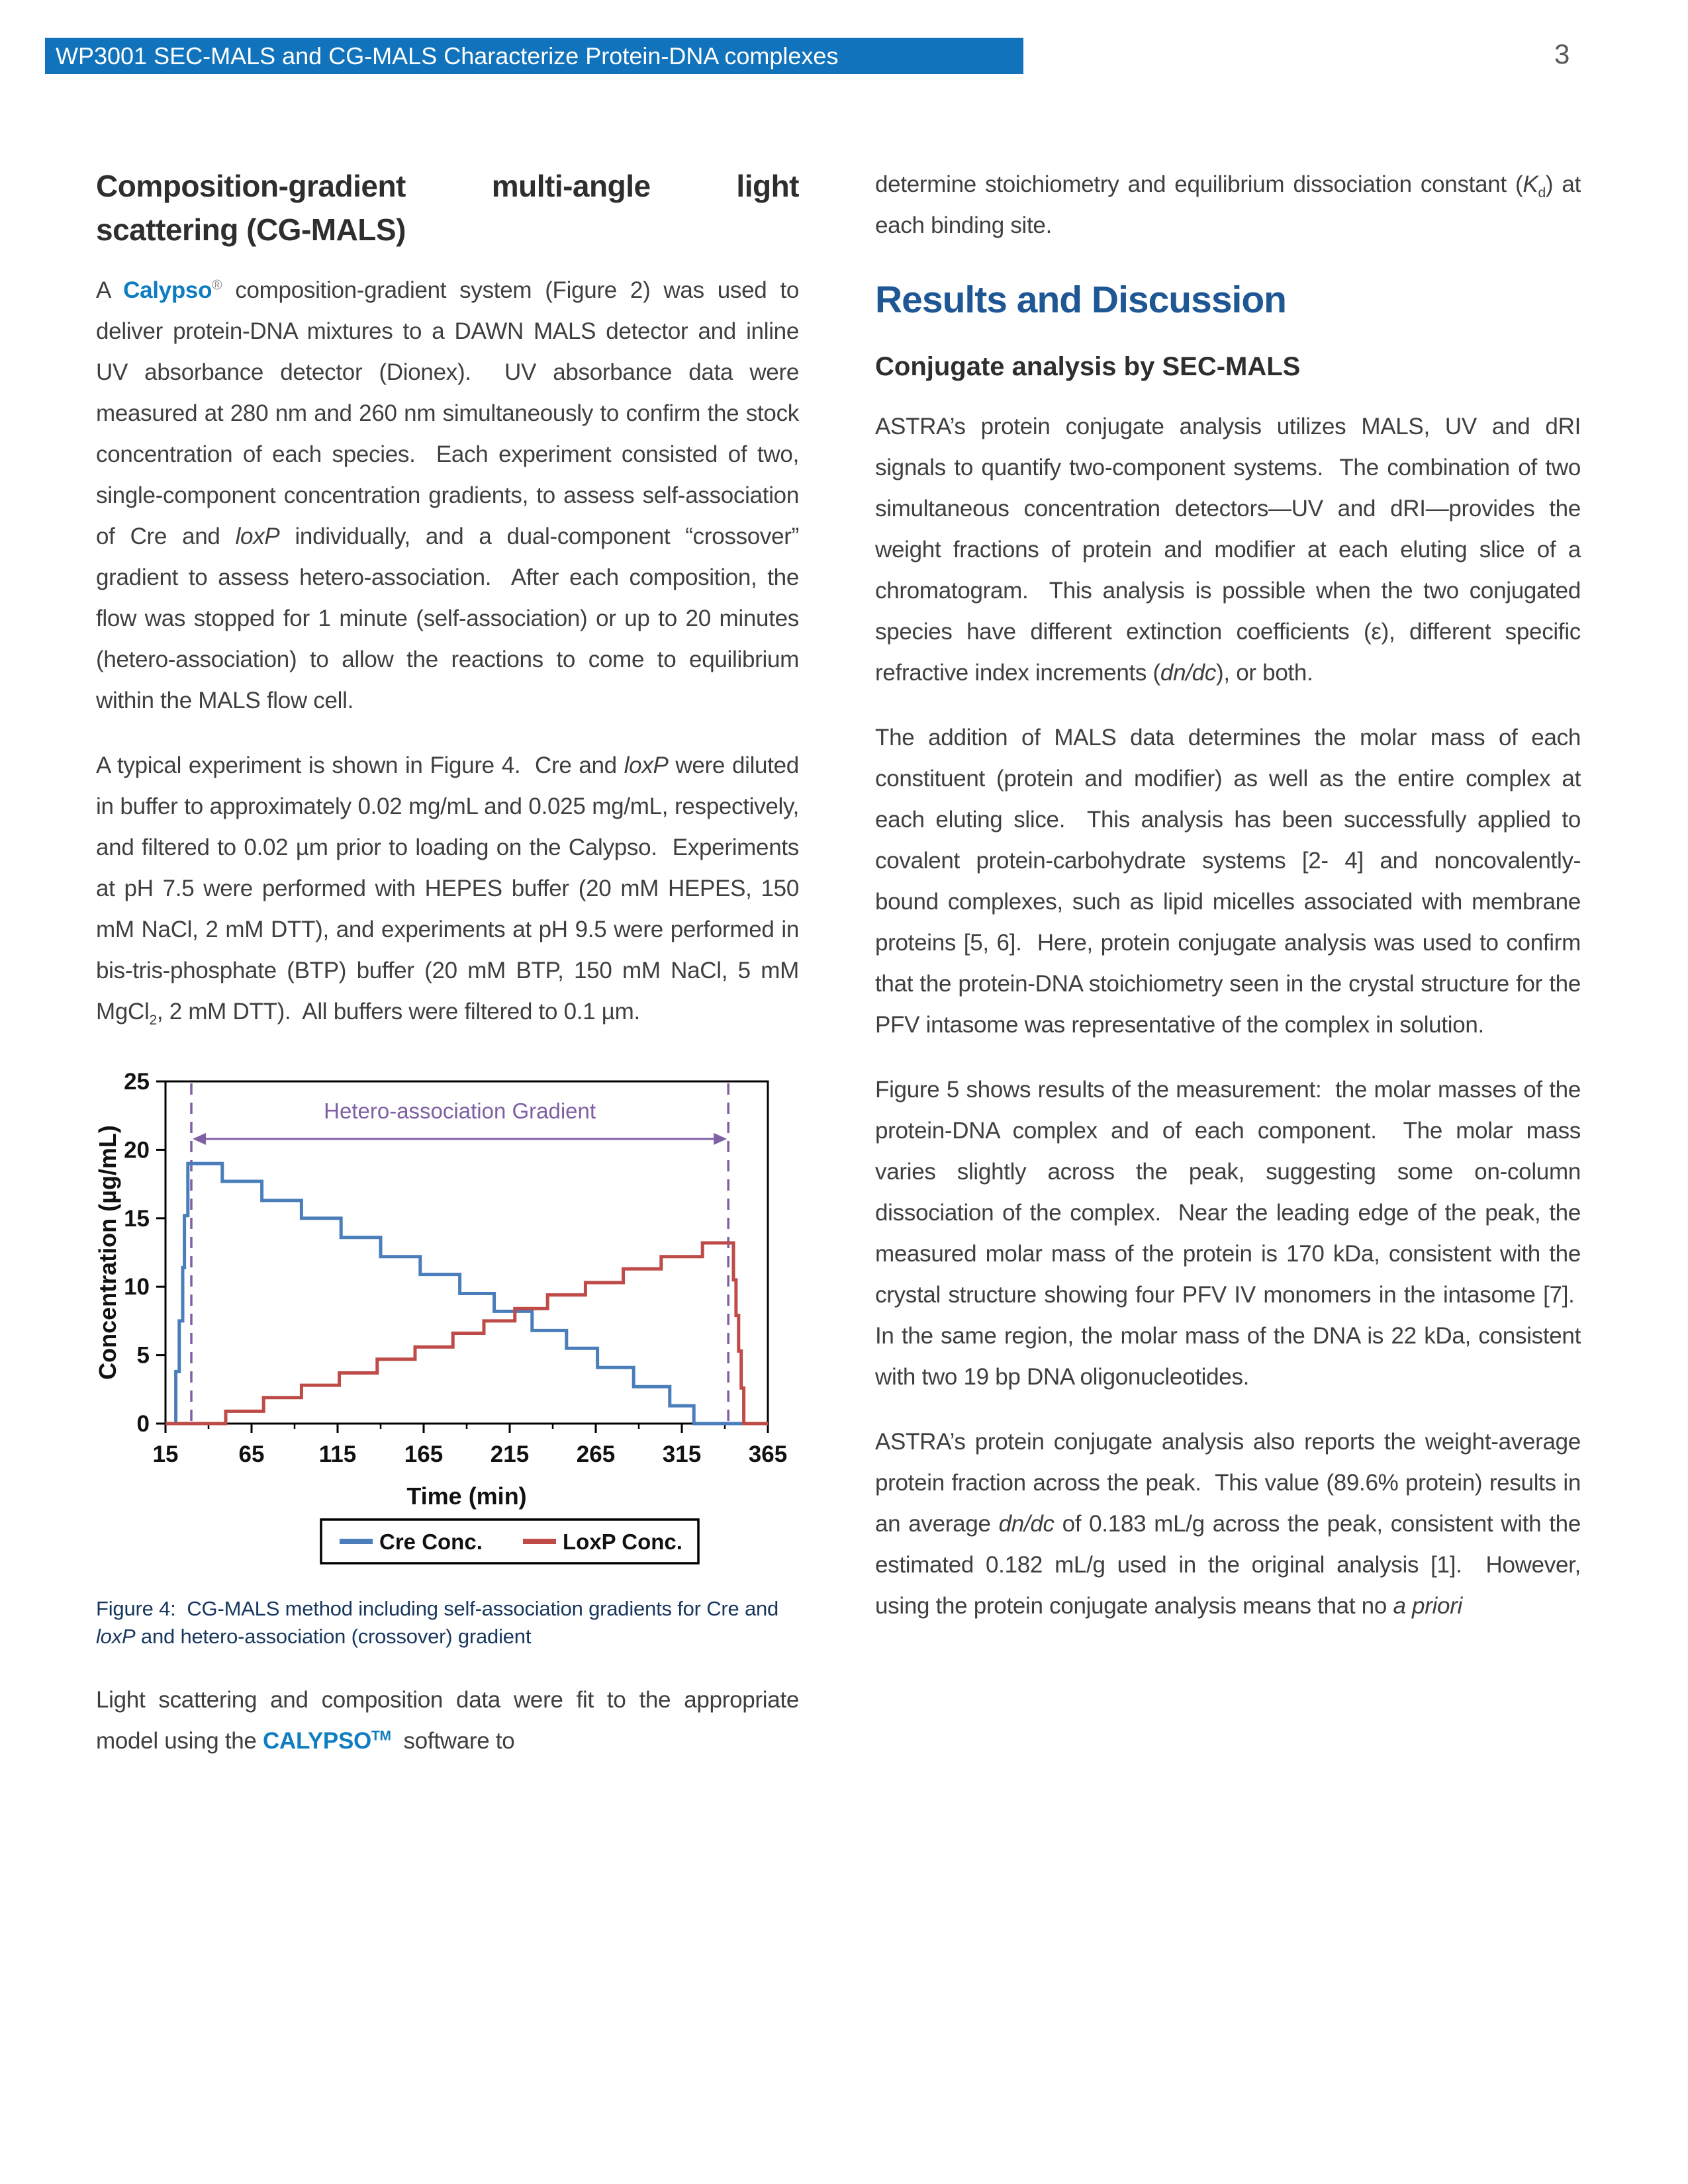 This screenshot has height=2184, width=1688. I want to click on y-tick-label: 20, so click(137, 1150).